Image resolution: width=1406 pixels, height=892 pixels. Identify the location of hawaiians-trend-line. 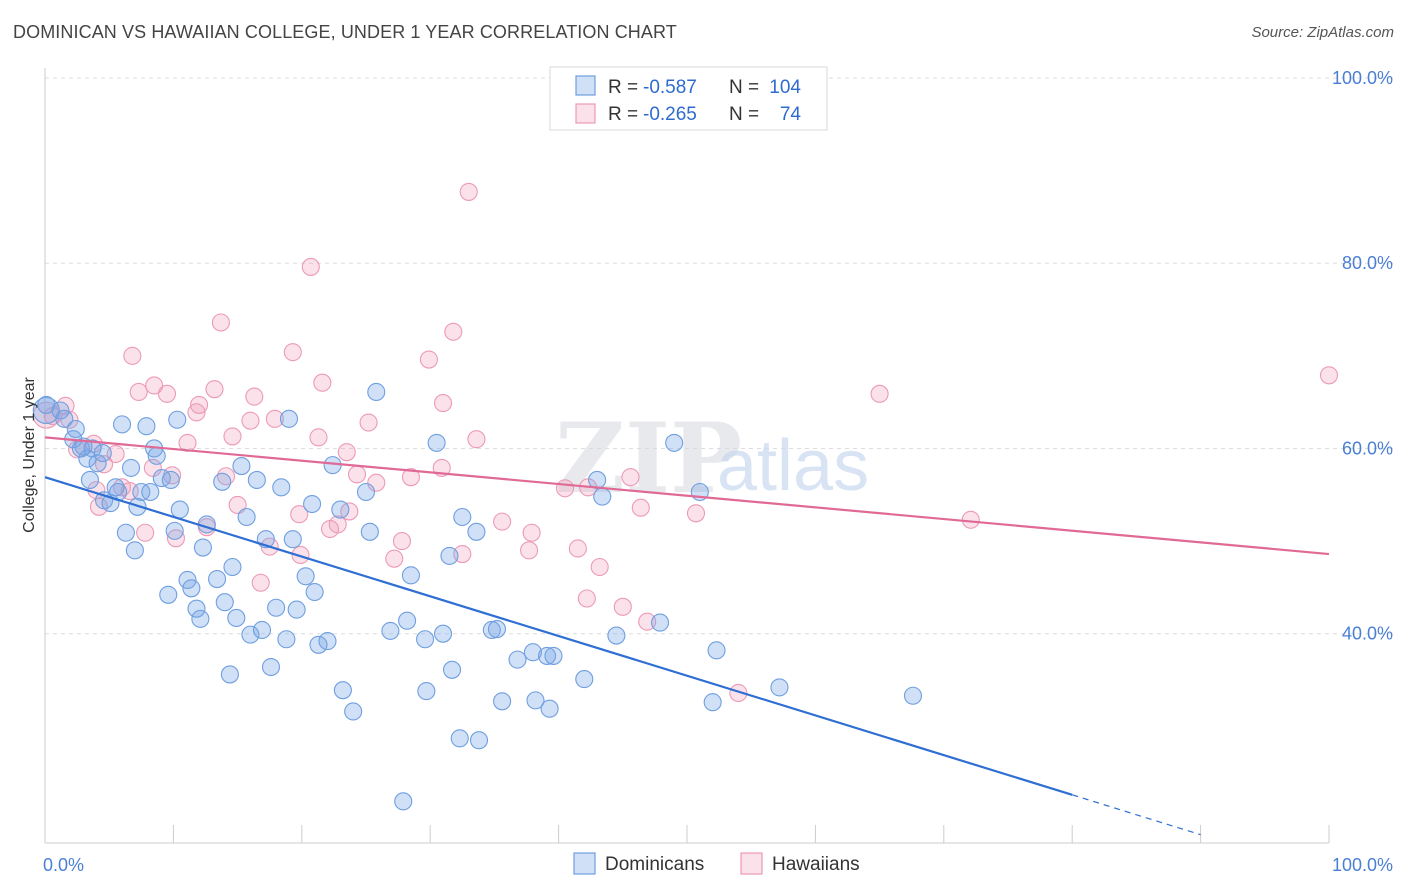
(687, 496).